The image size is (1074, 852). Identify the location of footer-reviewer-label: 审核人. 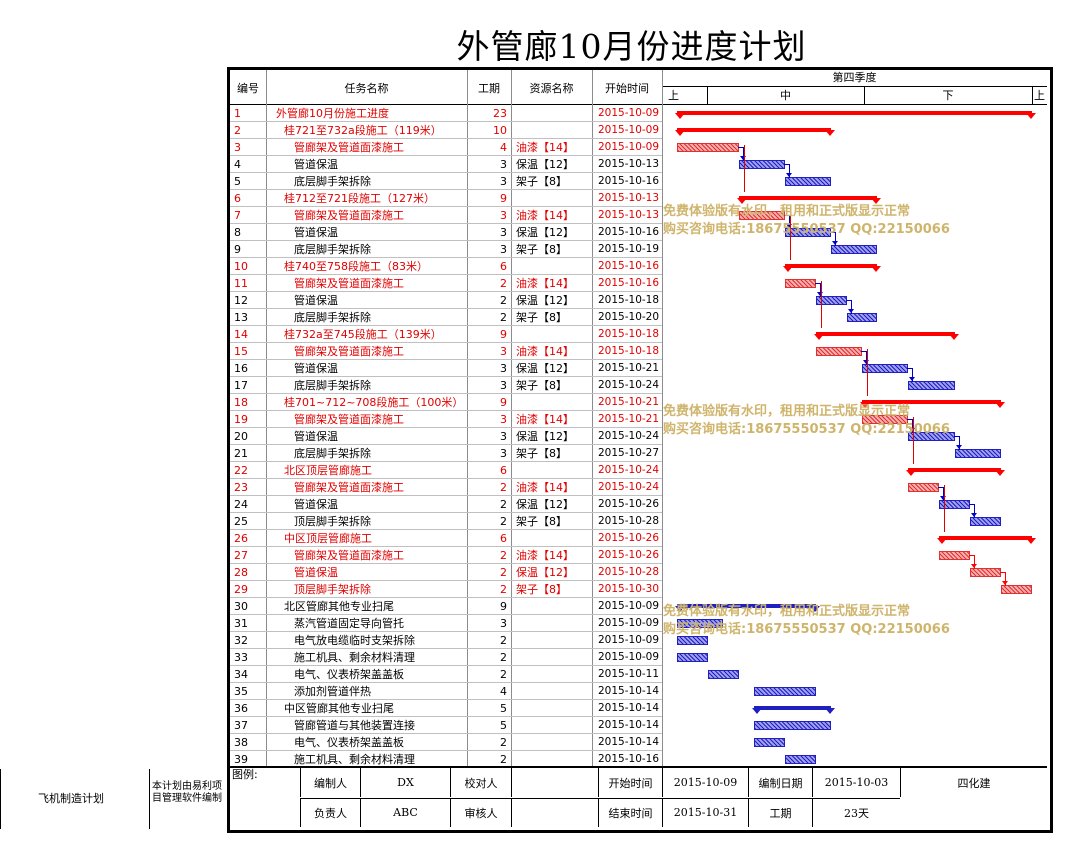
(480, 812).